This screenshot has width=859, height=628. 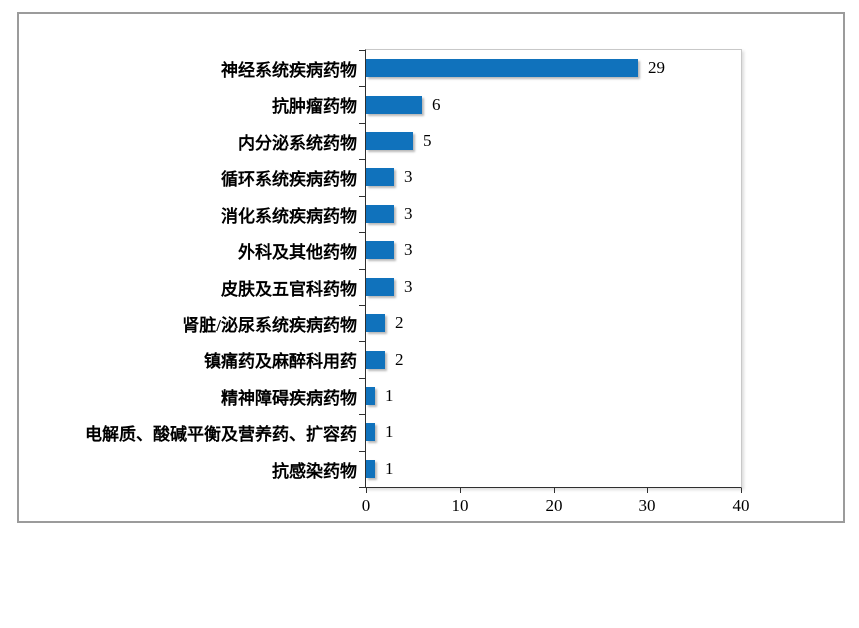 I want to click on x-axis-tick-label-2: 20, so click(x=554, y=505).